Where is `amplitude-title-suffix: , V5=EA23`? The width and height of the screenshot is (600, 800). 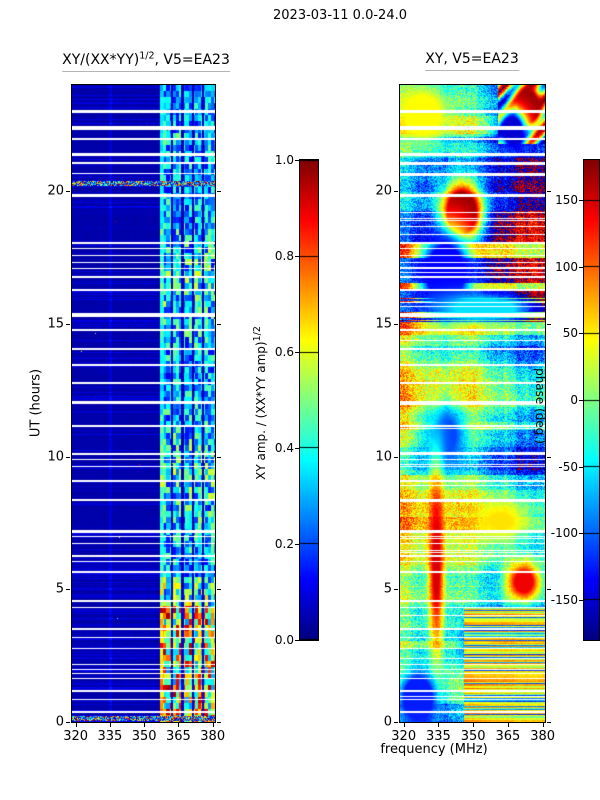
amplitude-title-suffix: , V5=EA23 is located at coordinates (192, 59).